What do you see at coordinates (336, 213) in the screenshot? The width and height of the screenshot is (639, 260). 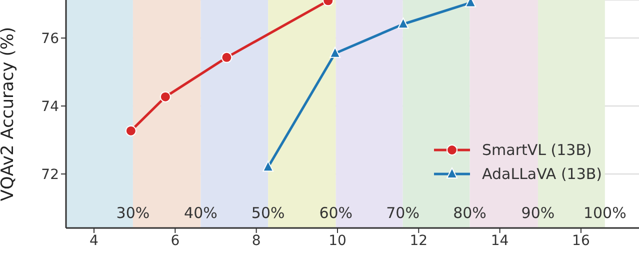 I see `band-label: 60%` at bounding box center [336, 213].